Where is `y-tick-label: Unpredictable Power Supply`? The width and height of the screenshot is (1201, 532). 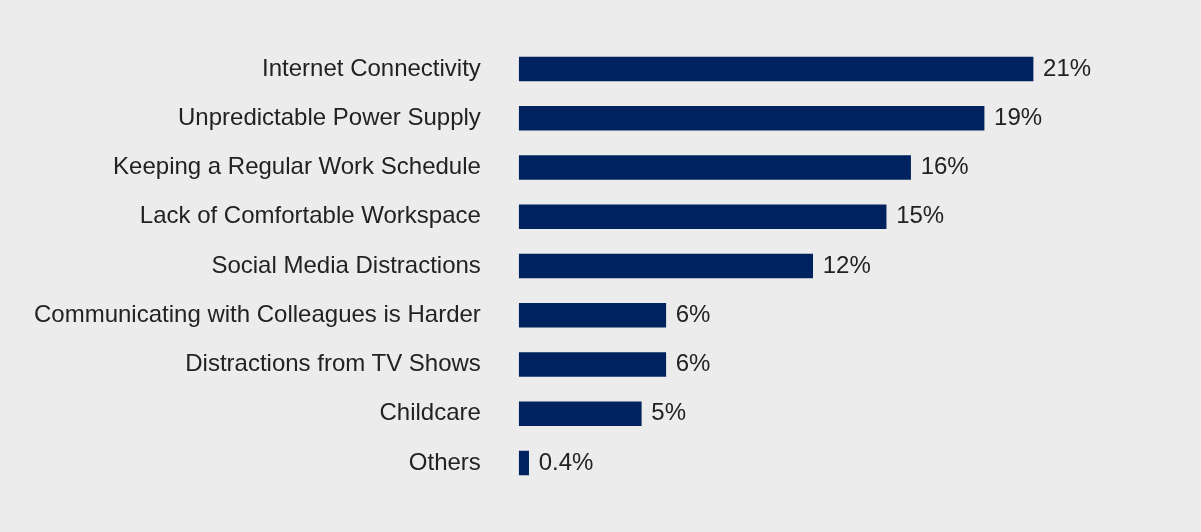
y-tick-label: Unpredictable Power Supply is located at coordinates (329, 116).